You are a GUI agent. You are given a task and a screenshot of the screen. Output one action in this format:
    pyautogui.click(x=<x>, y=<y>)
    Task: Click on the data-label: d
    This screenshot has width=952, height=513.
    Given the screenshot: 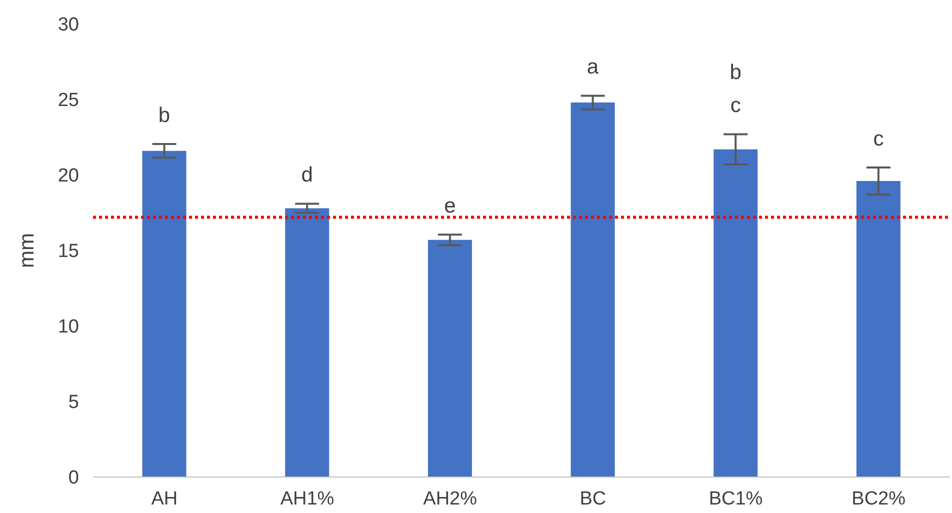 What is the action you would take?
    pyautogui.click(x=307, y=175)
    